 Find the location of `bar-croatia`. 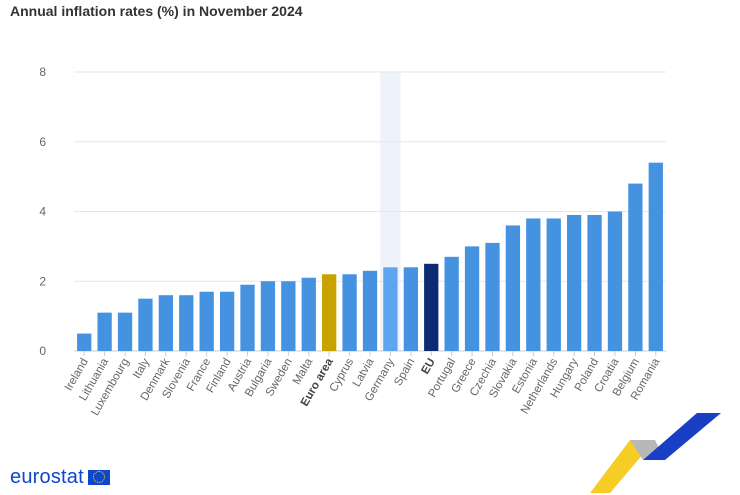

bar-croatia is located at coordinates (615, 281).